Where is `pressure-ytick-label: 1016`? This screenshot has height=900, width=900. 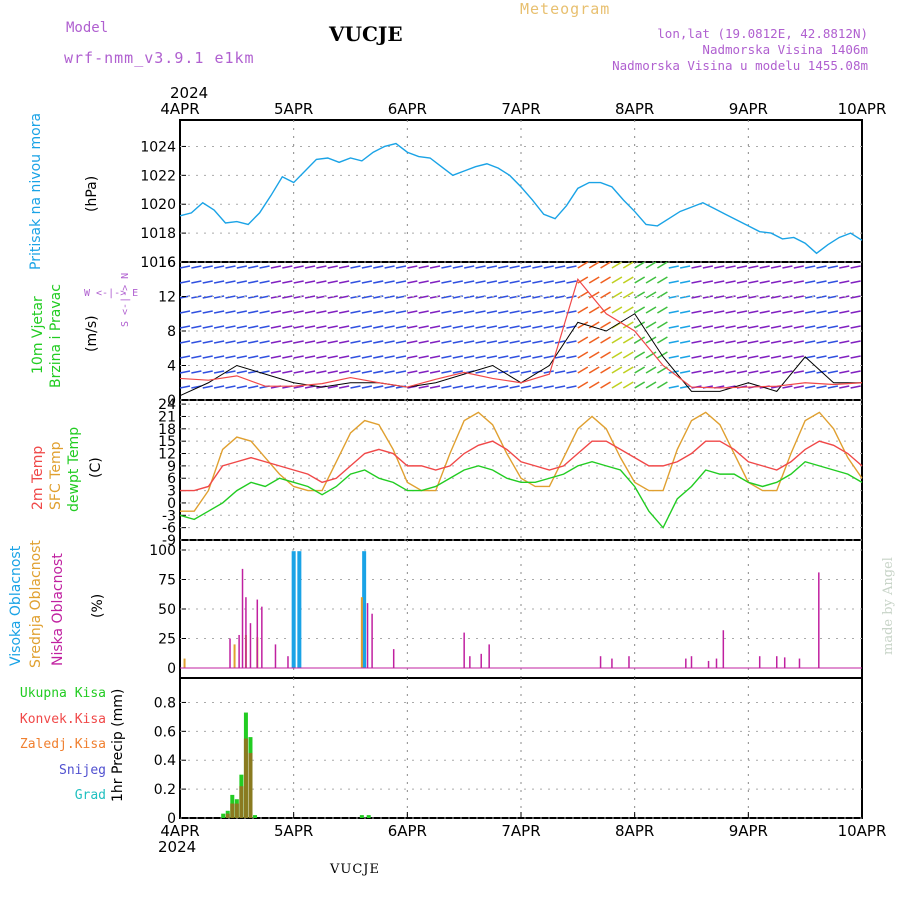
pressure-ytick-label: 1016 is located at coordinates (158, 263).